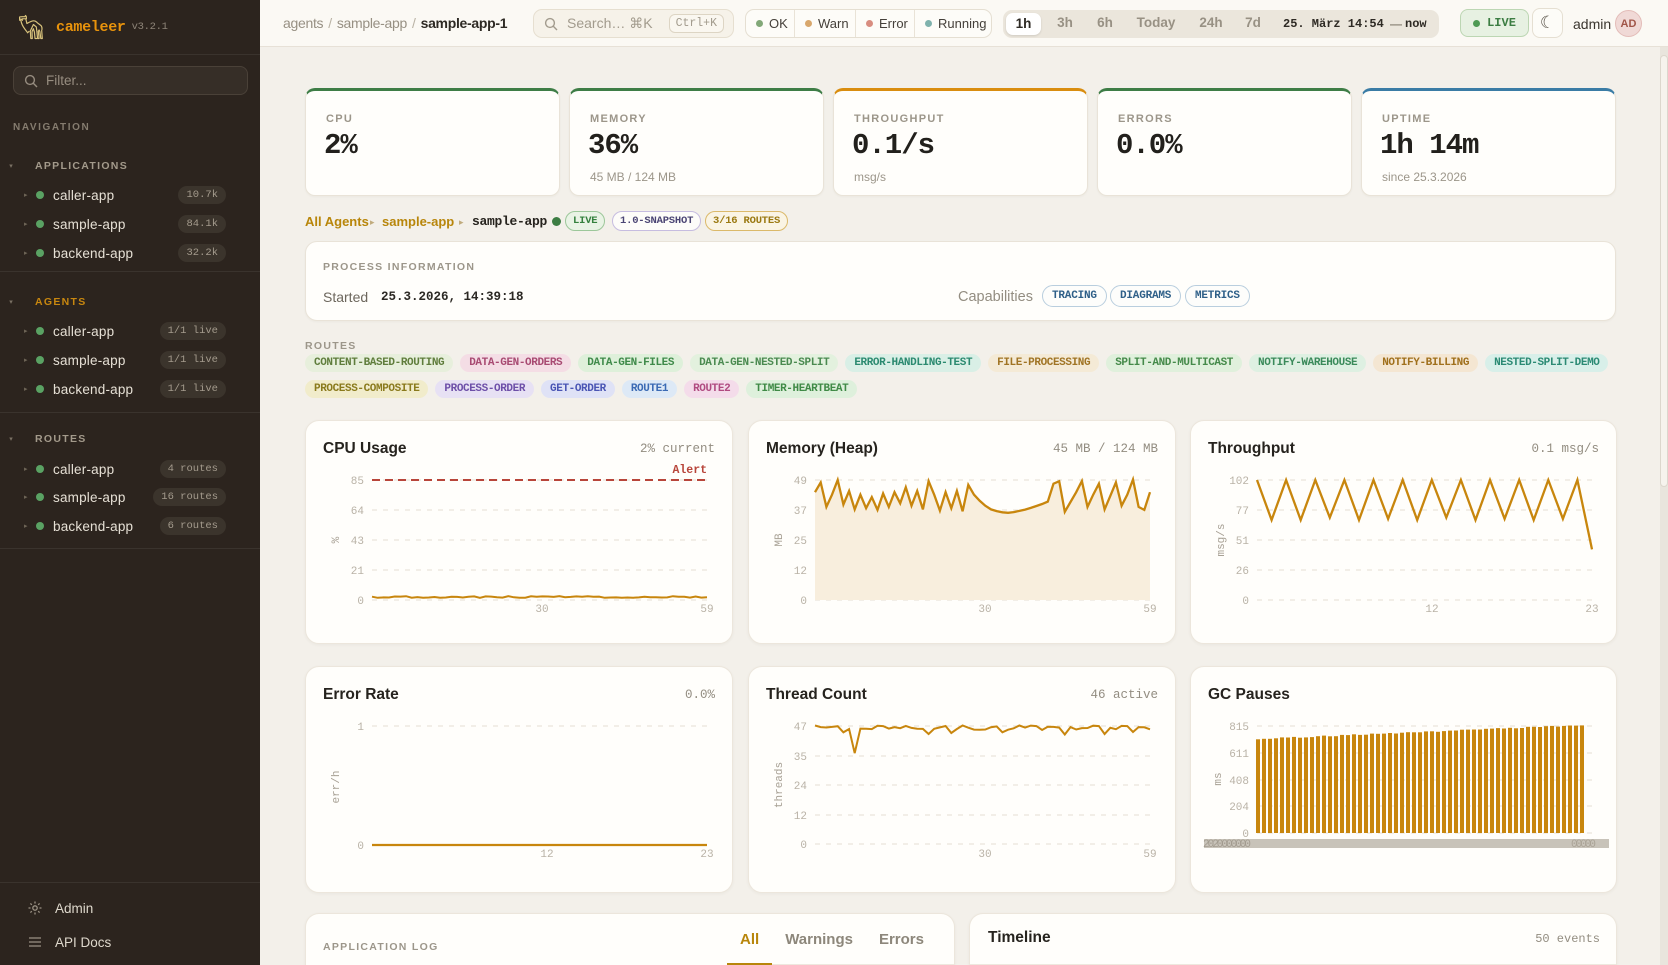 The height and width of the screenshot is (965, 1668). Describe the element at coordinates (1239, 755) in the screenshot. I see `svg-text: 611` at that location.